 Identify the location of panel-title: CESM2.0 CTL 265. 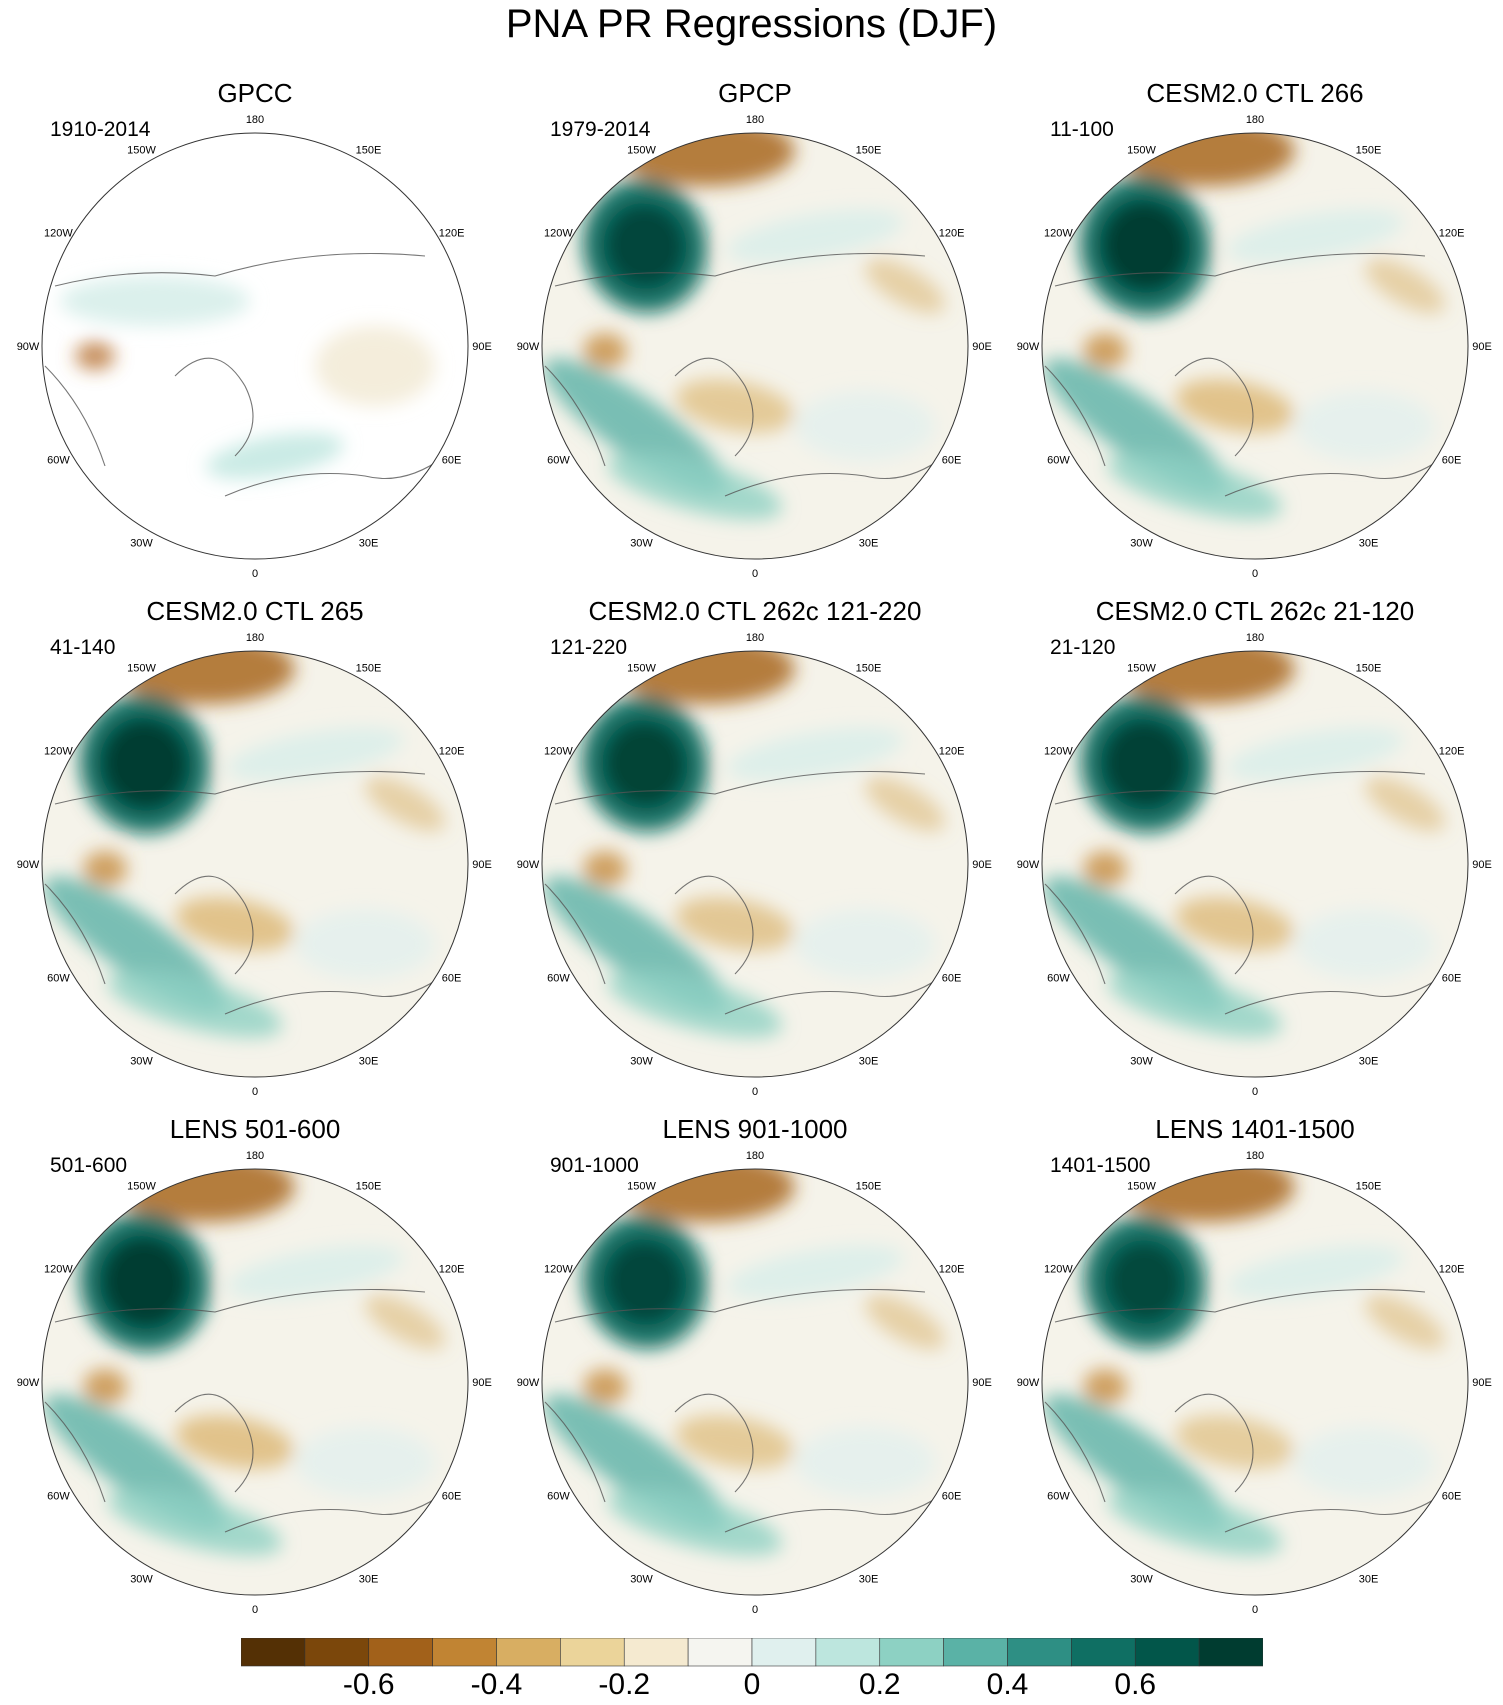
(255, 611).